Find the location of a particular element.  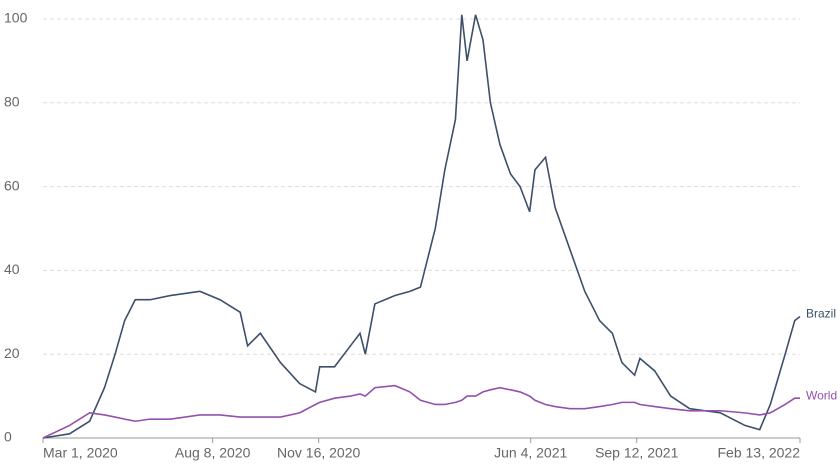

x-tick-label: Jun 4, 2021 is located at coordinates (530, 453).